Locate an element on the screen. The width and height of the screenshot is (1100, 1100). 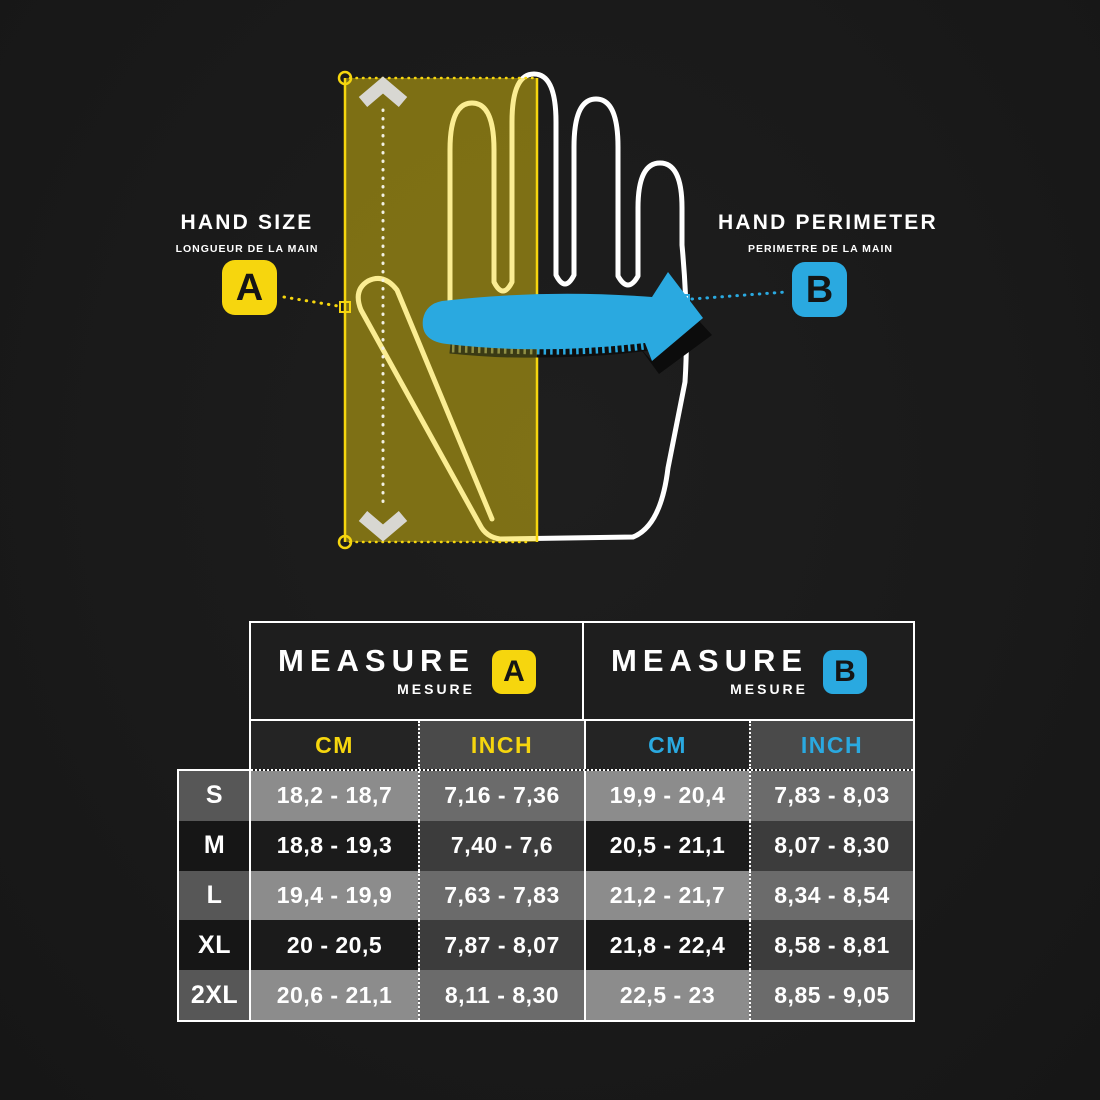
column-header-inch-a: INCH is located at coordinates (501, 745).